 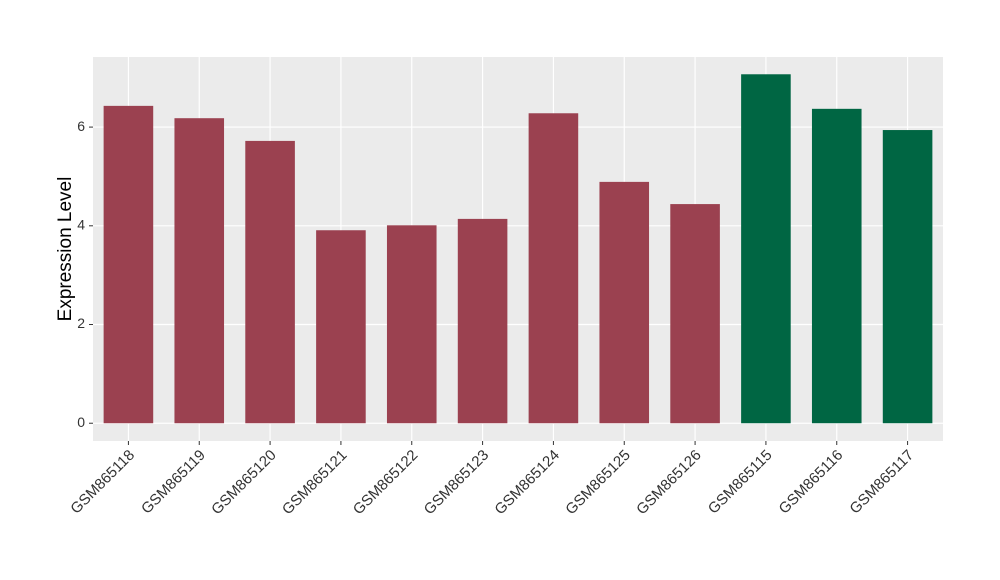 I want to click on y-tick-label: 2, so click(x=81, y=323).